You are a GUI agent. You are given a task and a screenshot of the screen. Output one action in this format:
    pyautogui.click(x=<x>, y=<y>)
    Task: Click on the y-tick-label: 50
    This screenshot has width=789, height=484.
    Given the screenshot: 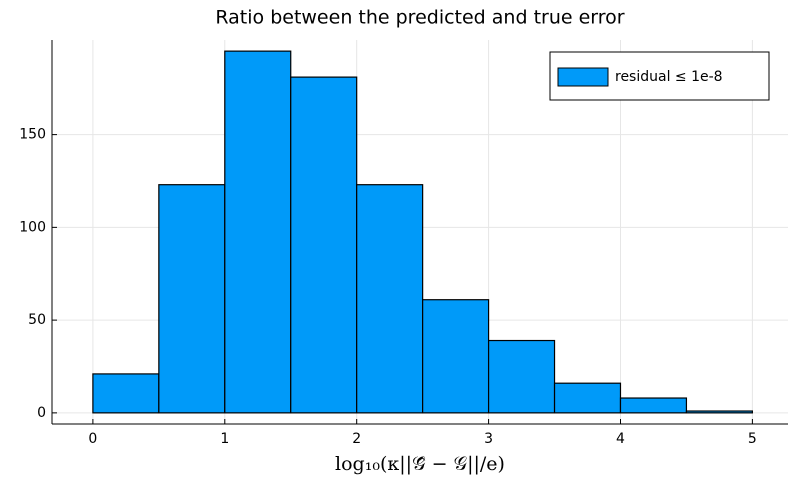 What is the action you would take?
    pyautogui.click(x=37, y=320)
    